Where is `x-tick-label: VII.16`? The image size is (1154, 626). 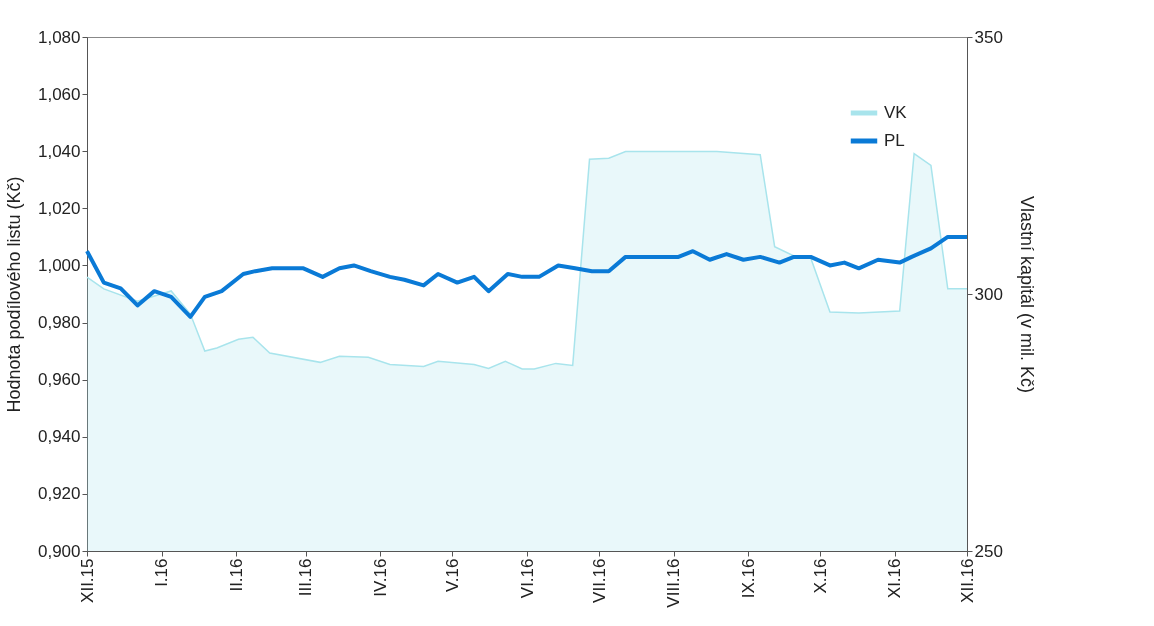
x-tick-label: VII.16 is located at coordinates (599, 580).